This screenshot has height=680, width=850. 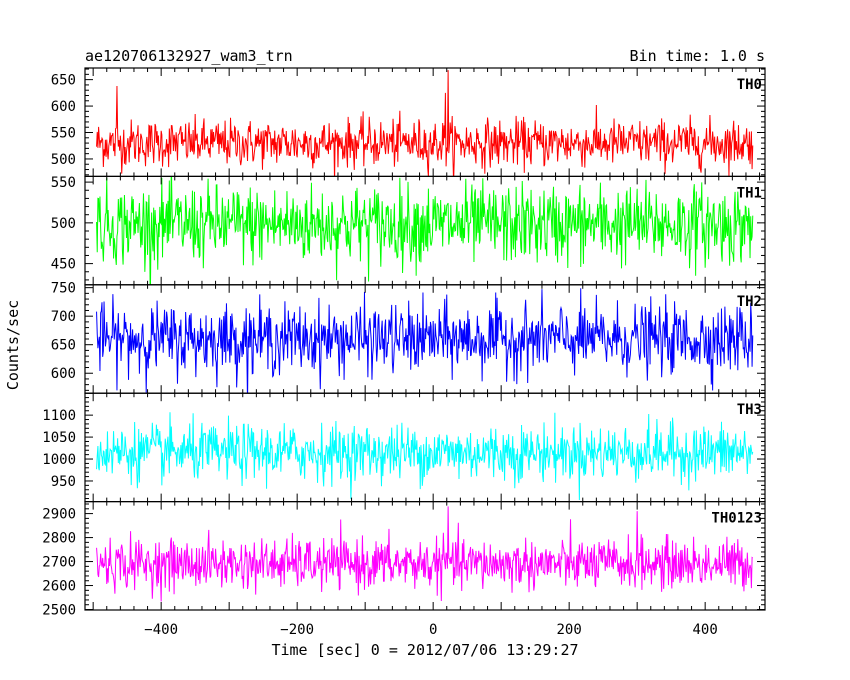 What do you see at coordinates (424, 650) in the screenshot?
I see `x-axis-label: Time [sec] 0 = 2012/07/06 13:29:27` at bounding box center [424, 650].